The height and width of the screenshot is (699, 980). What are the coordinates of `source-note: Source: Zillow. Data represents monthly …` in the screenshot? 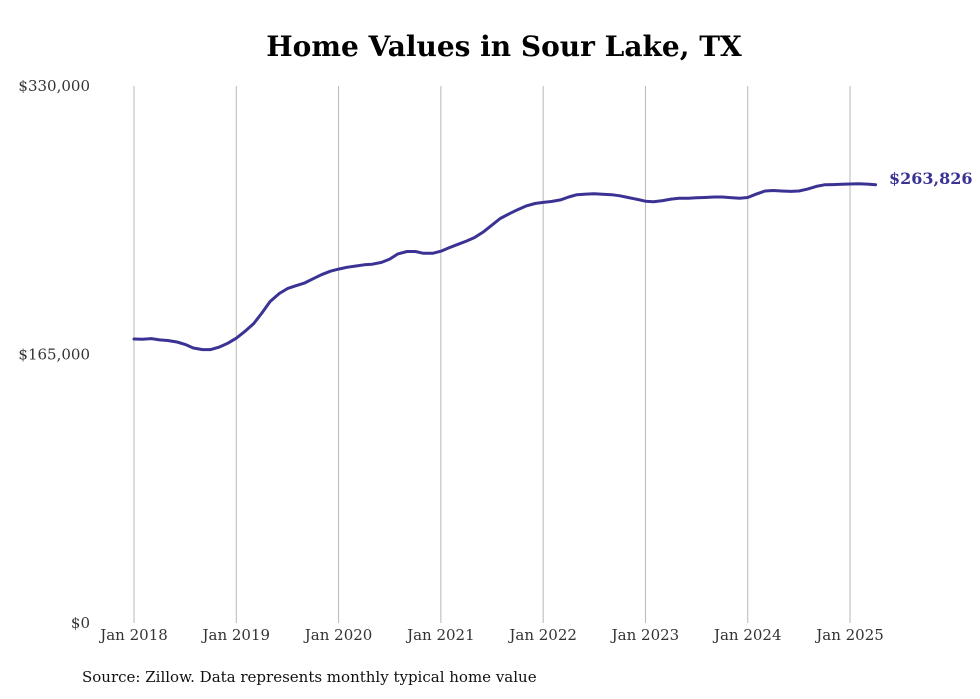 It's located at (309, 677).